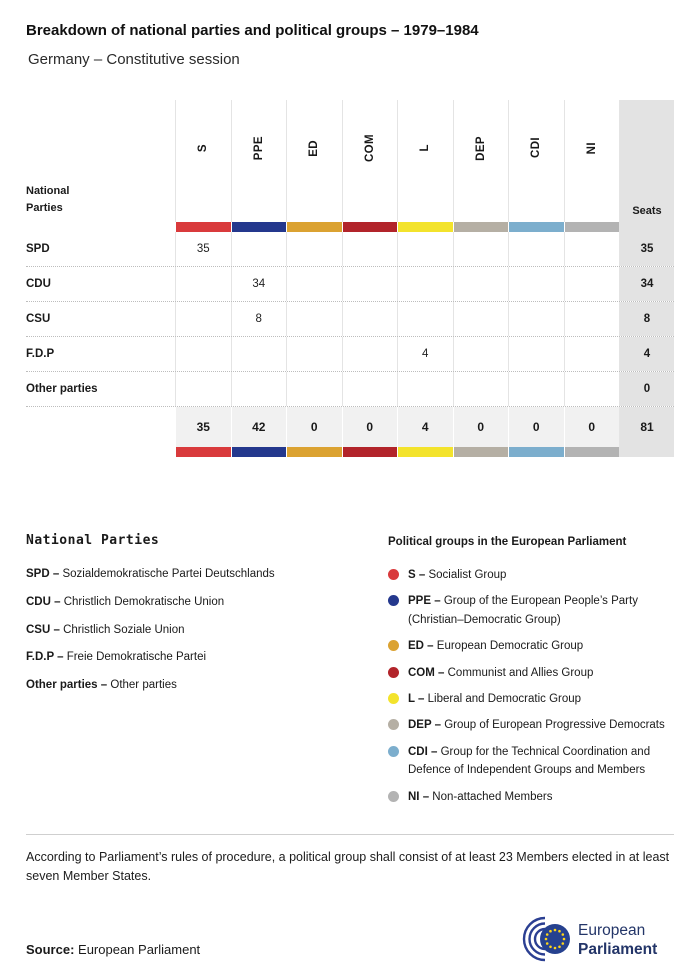  I want to click on legend-item: S – Socialist Group, so click(531, 575).